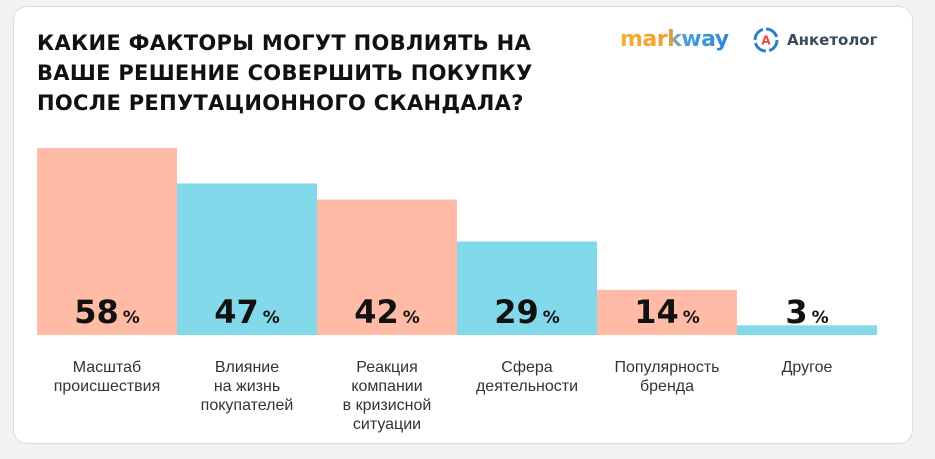 This screenshot has height=459, width=935. I want to click on bar-value-label: 14%, so click(667, 312).